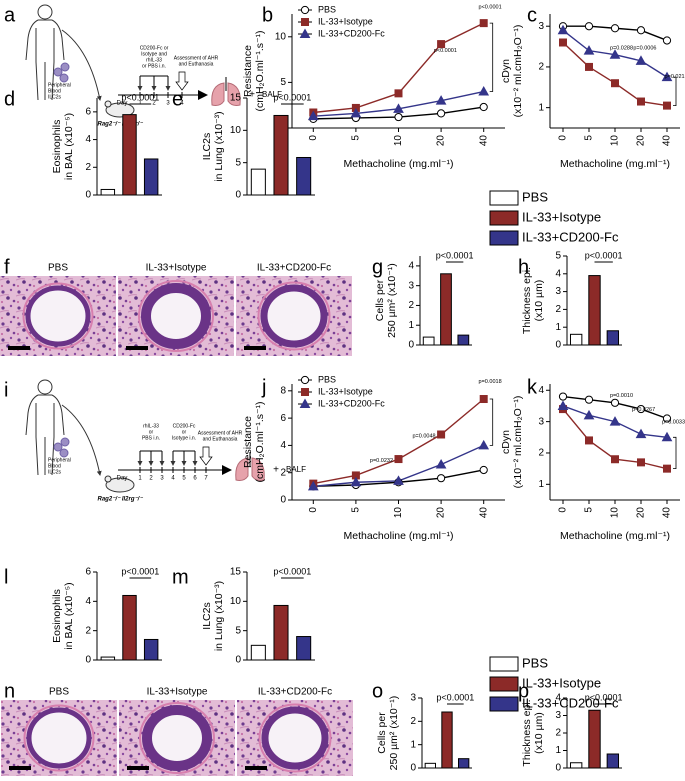 The width and height of the screenshot is (685, 781). Describe the element at coordinates (236, 130) in the screenshot. I see `y-tick-label: 10` at that location.